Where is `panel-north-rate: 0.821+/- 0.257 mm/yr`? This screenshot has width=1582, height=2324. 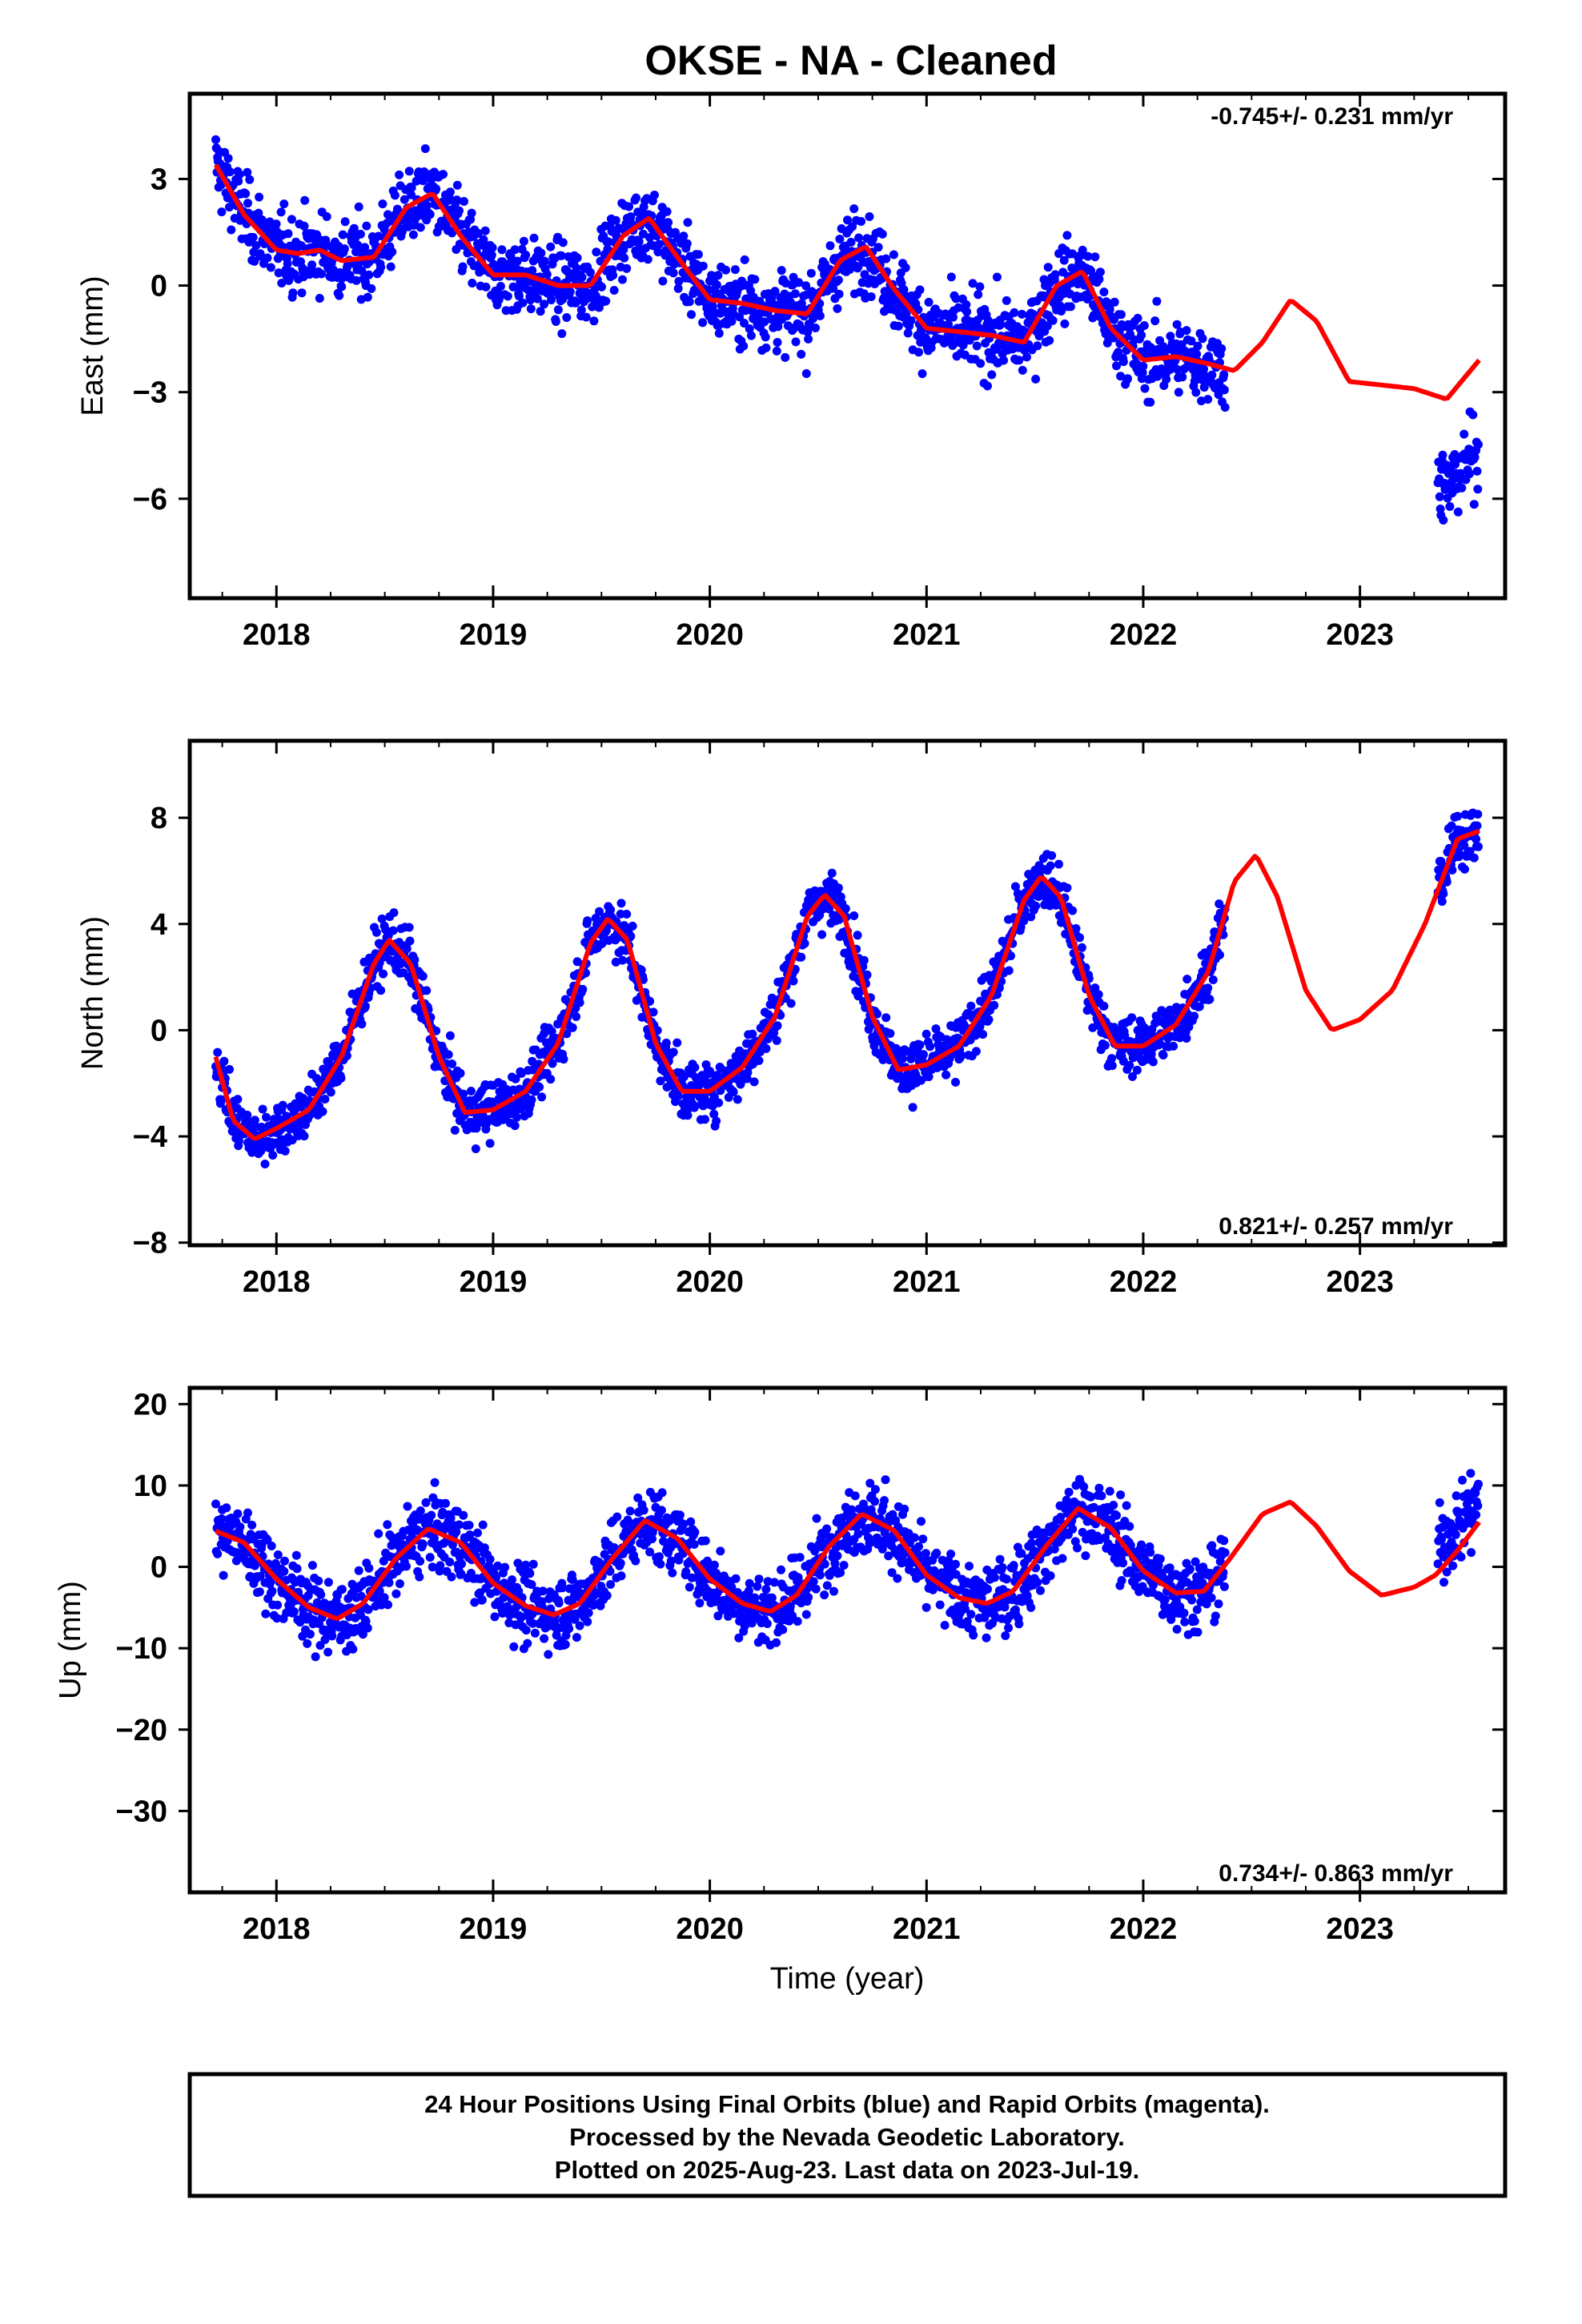 panel-north-rate: 0.821+/- 0.257 mm/yr is located at coordinates (1336, 1227).